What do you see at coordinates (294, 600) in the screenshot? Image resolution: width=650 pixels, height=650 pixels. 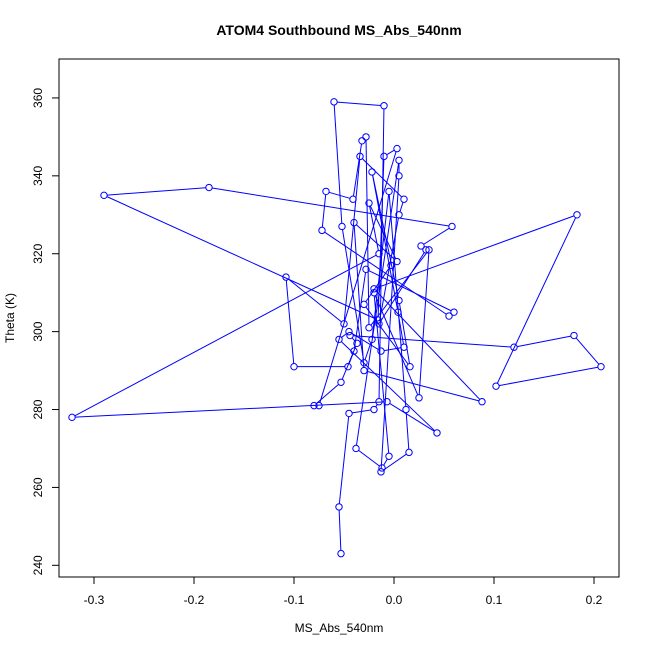 I see `x-tick-label: -0.1` at bounding box center [294, 600].